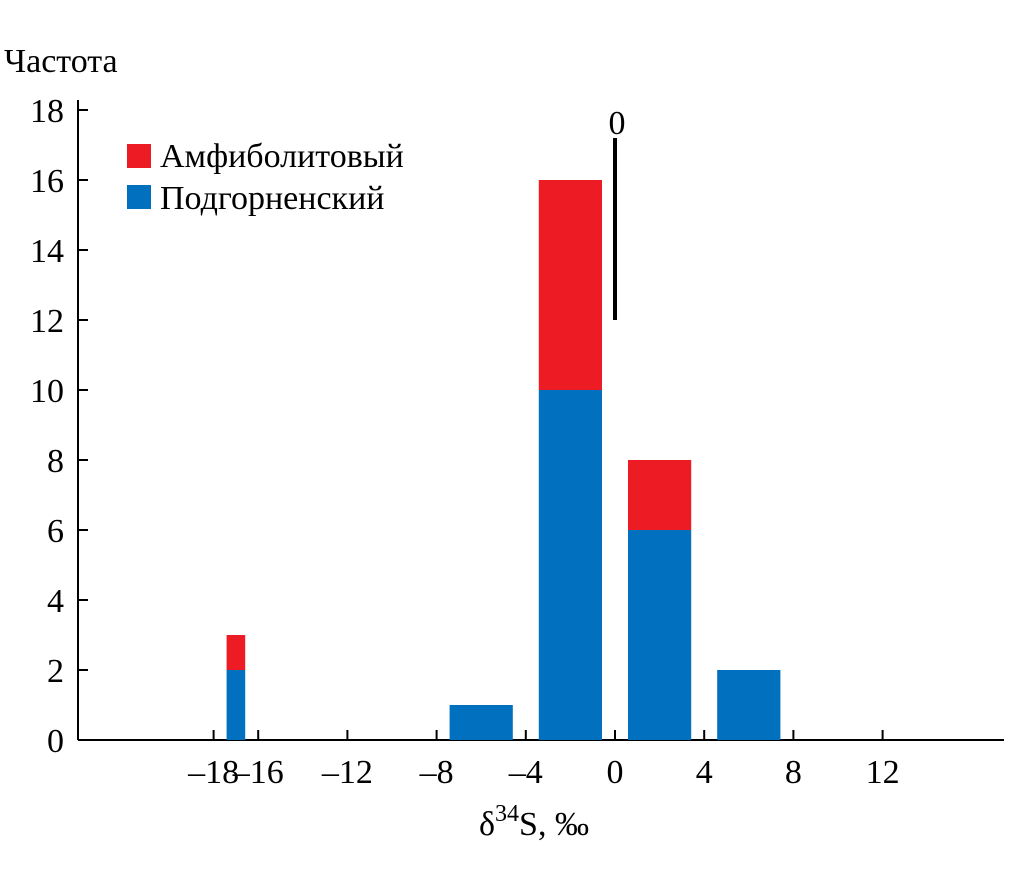 Image resolution: width=1010 pixels, height=882 pixels. I want to click on x-axis-label: δ34S, ‰, so click(534, 822).